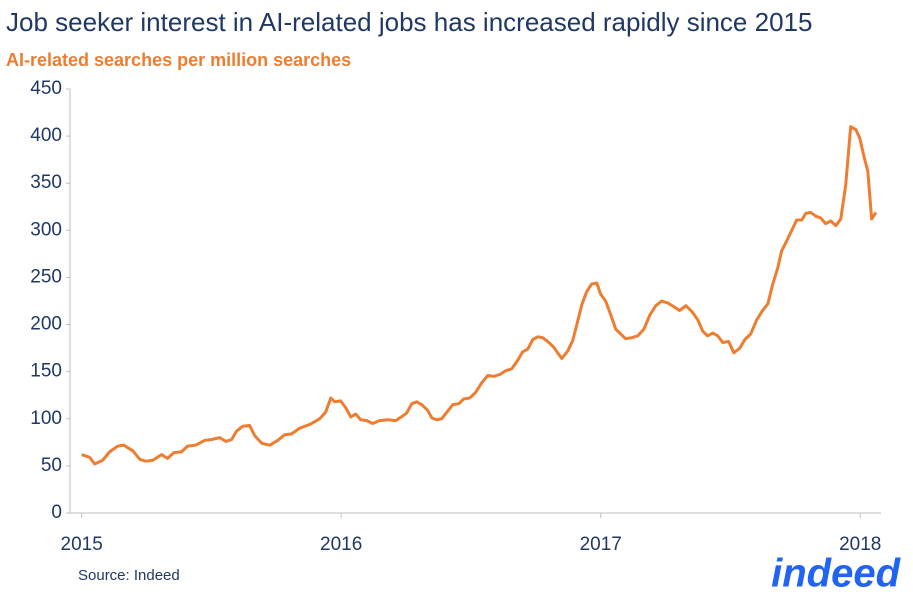 The width and height of the screenshot is (913, 597). I want to click on y-tick-label: 350, so click(46, 182).